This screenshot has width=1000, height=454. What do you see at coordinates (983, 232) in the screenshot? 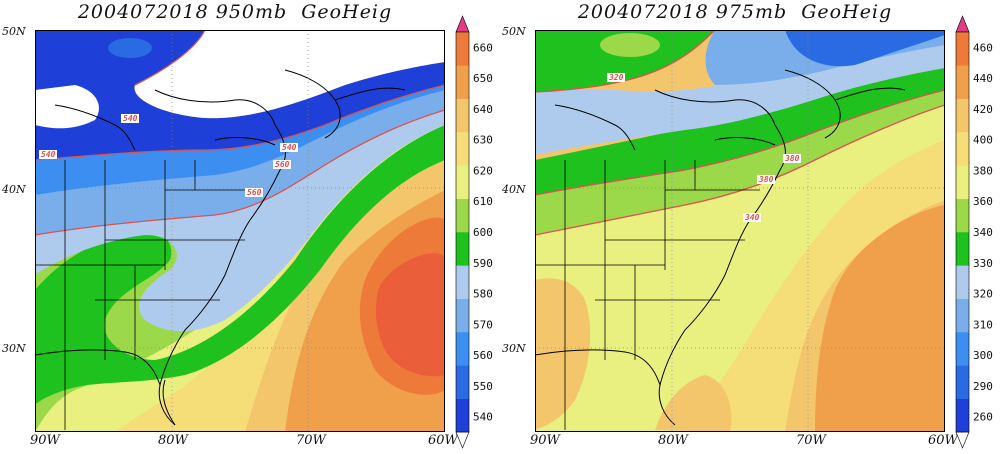
I see `colorbar-tick-label: 340` at bounding box center [983, 232].